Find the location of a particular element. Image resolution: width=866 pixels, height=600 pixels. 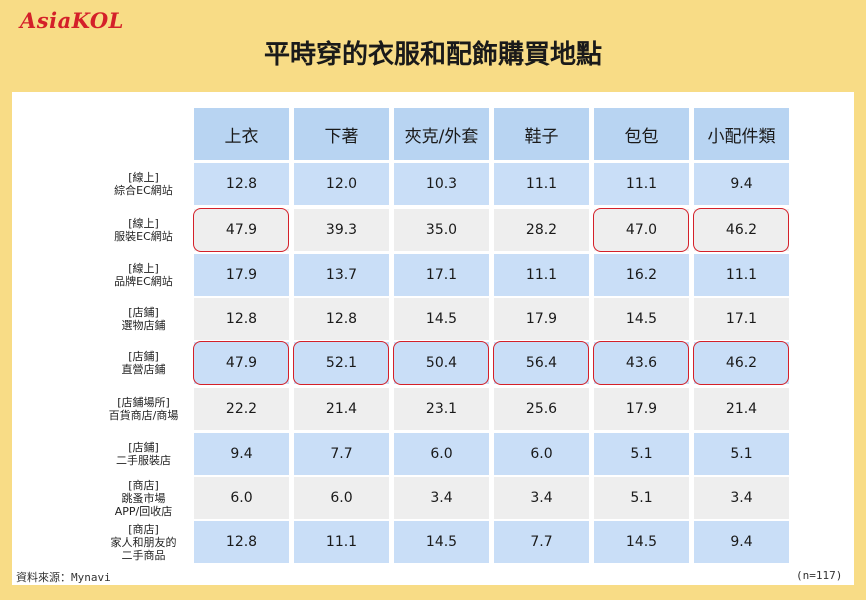

page-title: 平時穿的衣服和配飾購買地點 is located at coordinates (432, 55).